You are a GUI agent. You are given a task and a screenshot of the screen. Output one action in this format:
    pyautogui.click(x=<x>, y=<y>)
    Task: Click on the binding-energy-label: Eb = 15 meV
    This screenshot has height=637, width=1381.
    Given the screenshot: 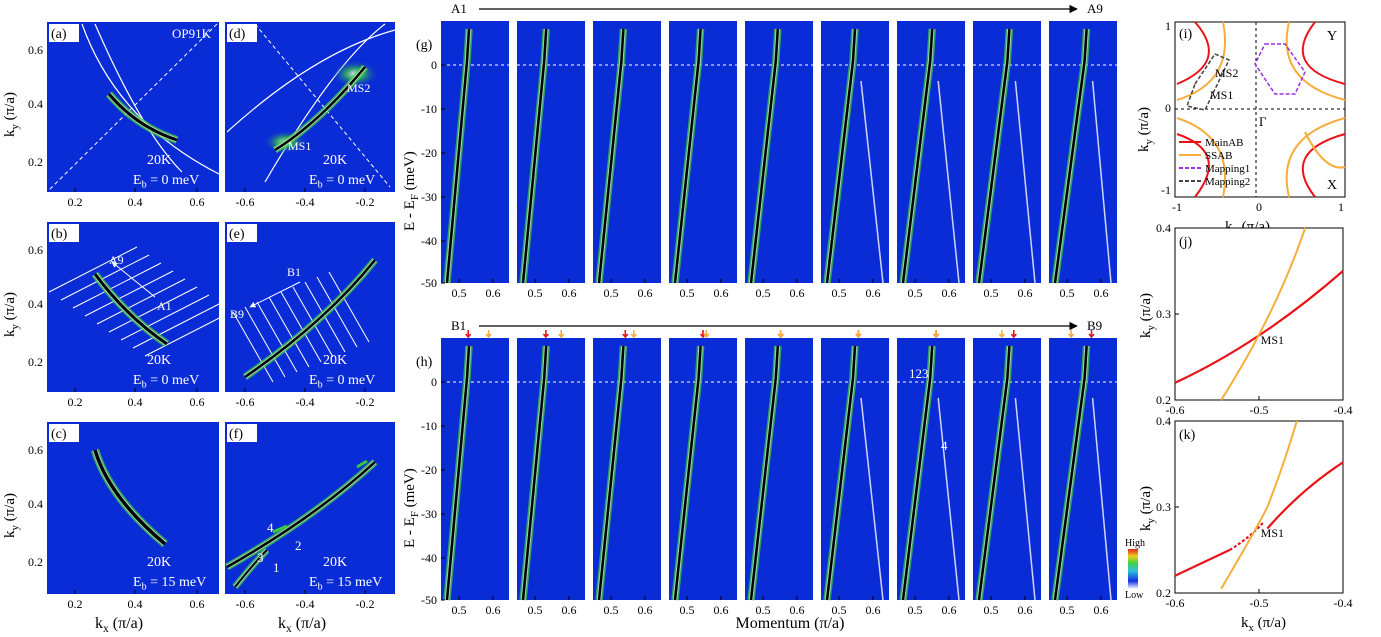 What is the action you would take?
    pyautogui.click(x=169, y=584)
    